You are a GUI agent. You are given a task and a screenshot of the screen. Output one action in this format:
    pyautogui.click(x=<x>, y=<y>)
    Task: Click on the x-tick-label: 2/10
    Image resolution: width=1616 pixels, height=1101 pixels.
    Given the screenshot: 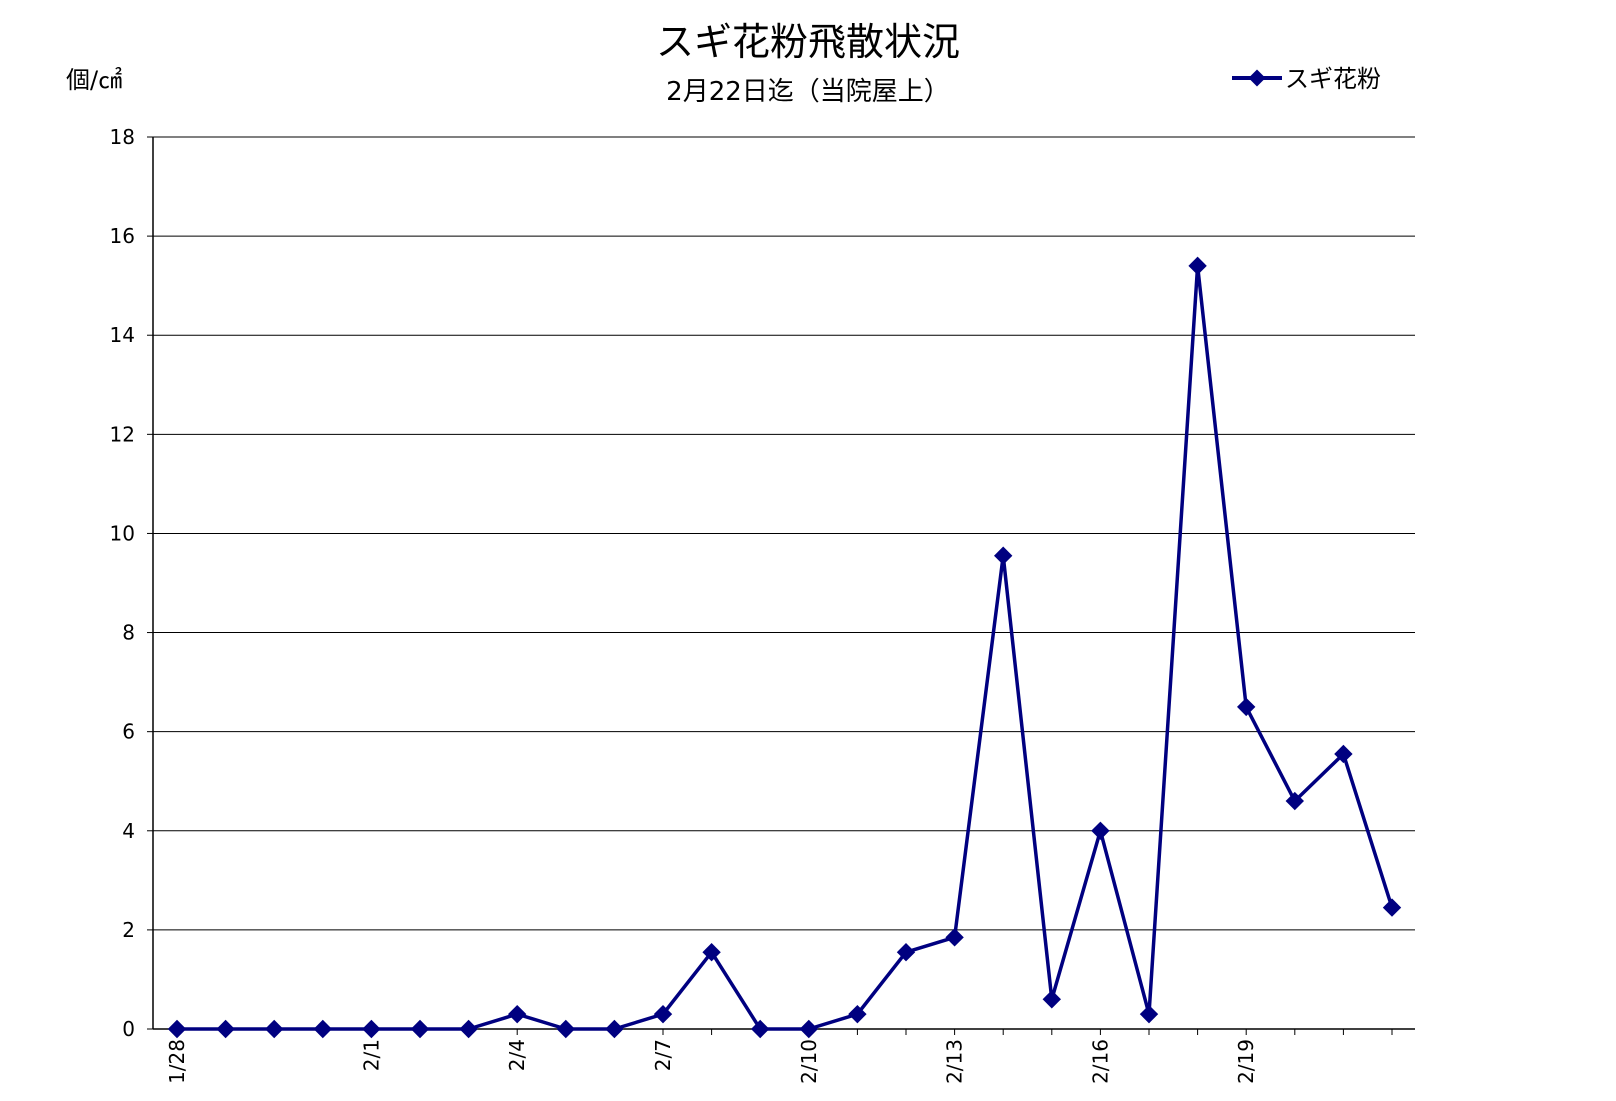 What is the action you would take?
    pyautogui.click(x=809, y=1061)
    